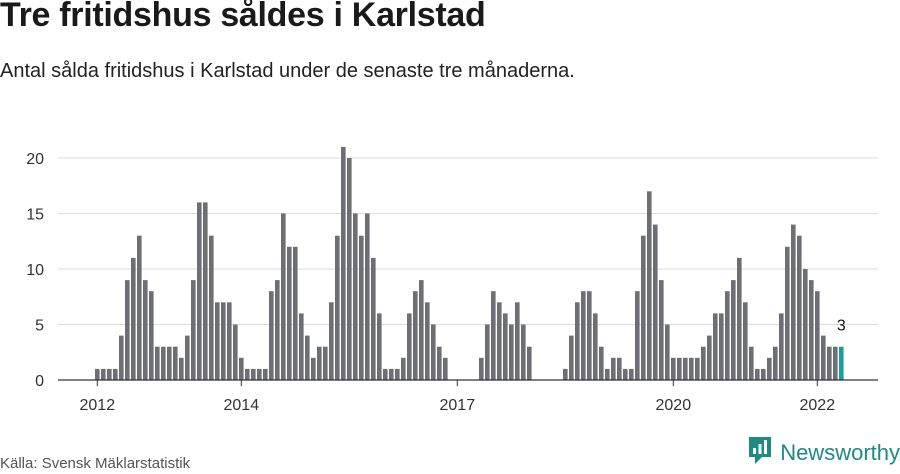 This screenshot has width=900, height=474. What do you see at coordinates (458, 405) in the screenshot?
I see `x-tick-label: 2017` at bounding box center [458, 405].